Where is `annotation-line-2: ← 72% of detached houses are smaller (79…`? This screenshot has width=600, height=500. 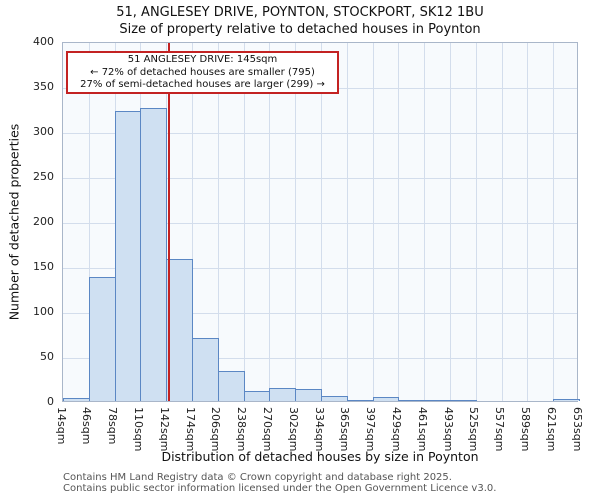
annotation-line-2: ← 72% of detached houses are smaller (79… is located at coordinates (202, 72).